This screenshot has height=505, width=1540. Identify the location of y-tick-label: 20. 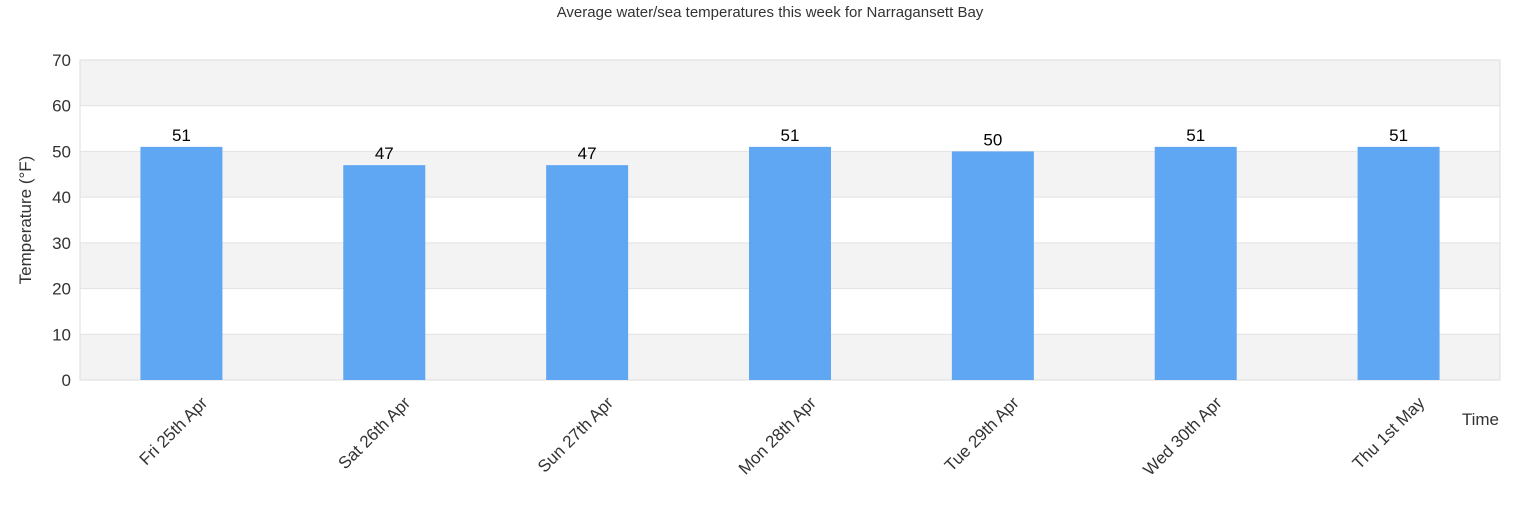
(61, 289).